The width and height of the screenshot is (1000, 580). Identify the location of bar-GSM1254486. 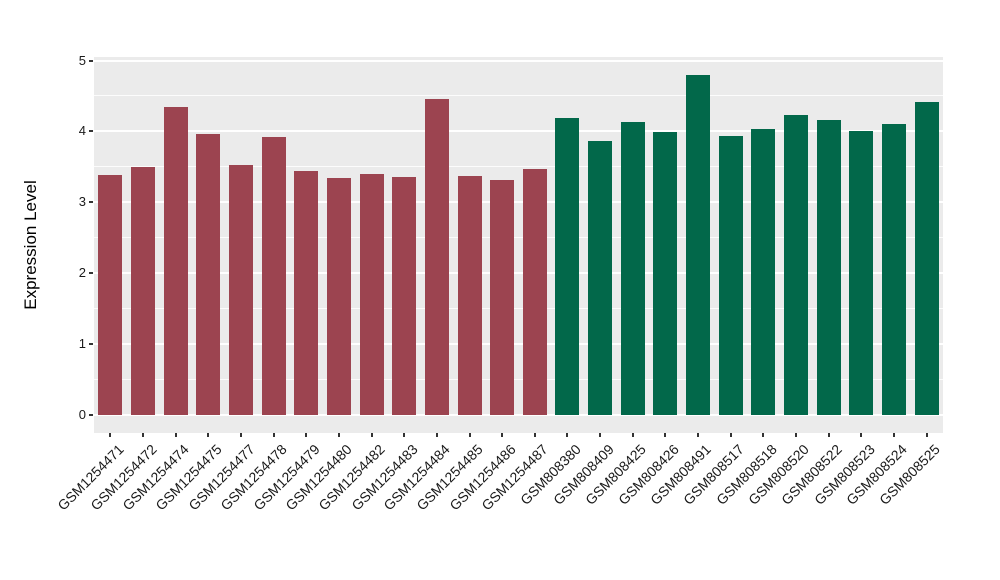
(502, 297).